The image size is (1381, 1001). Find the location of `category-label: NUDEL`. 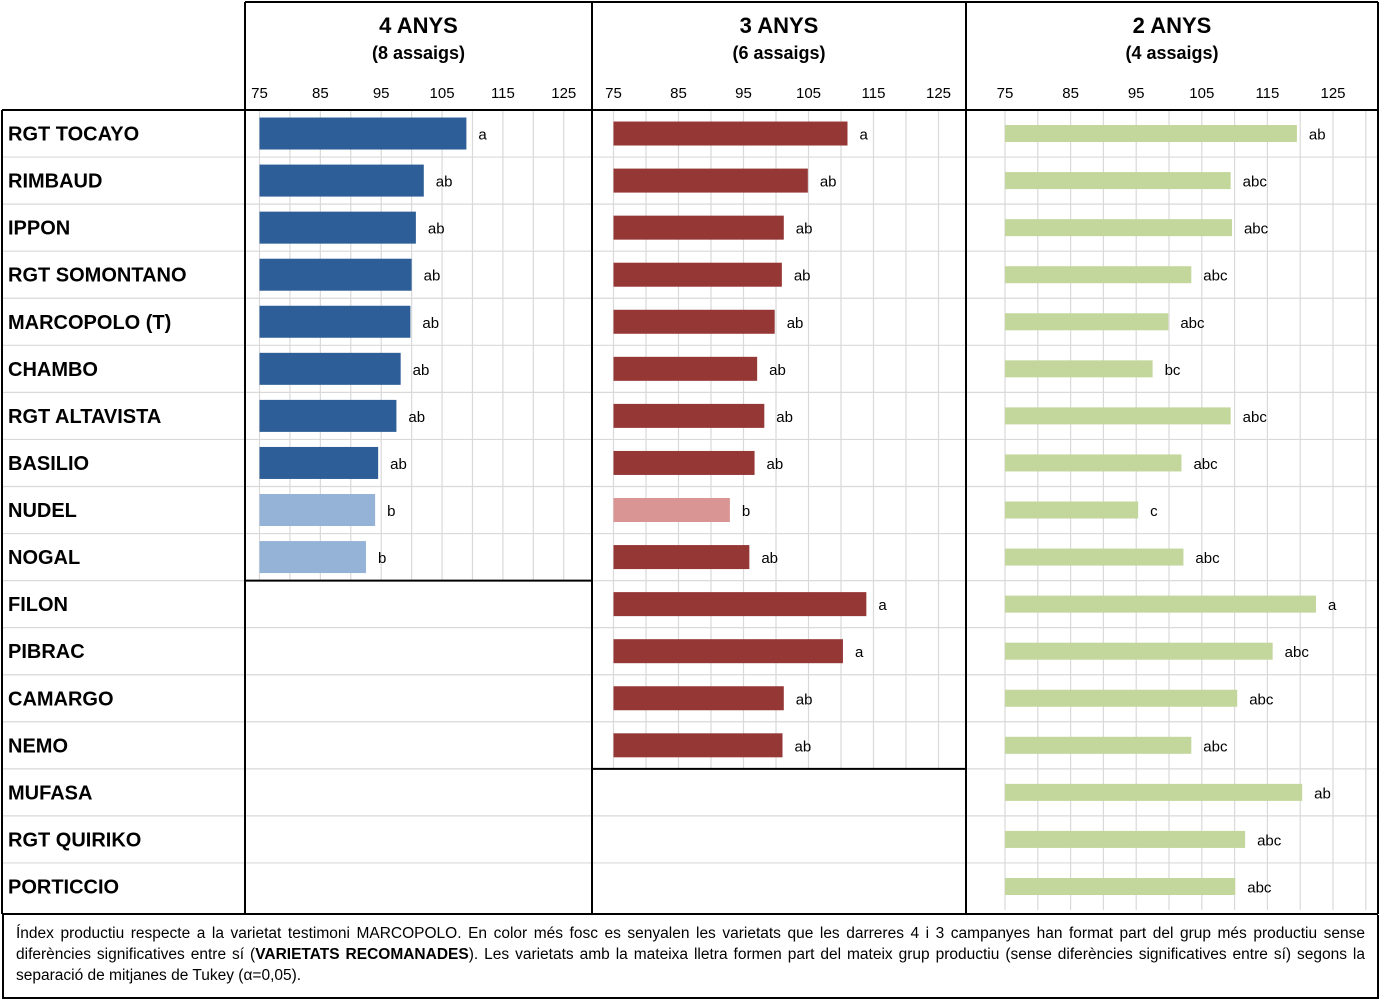

category-label: NUDEL is located at coordinates (42, 511).